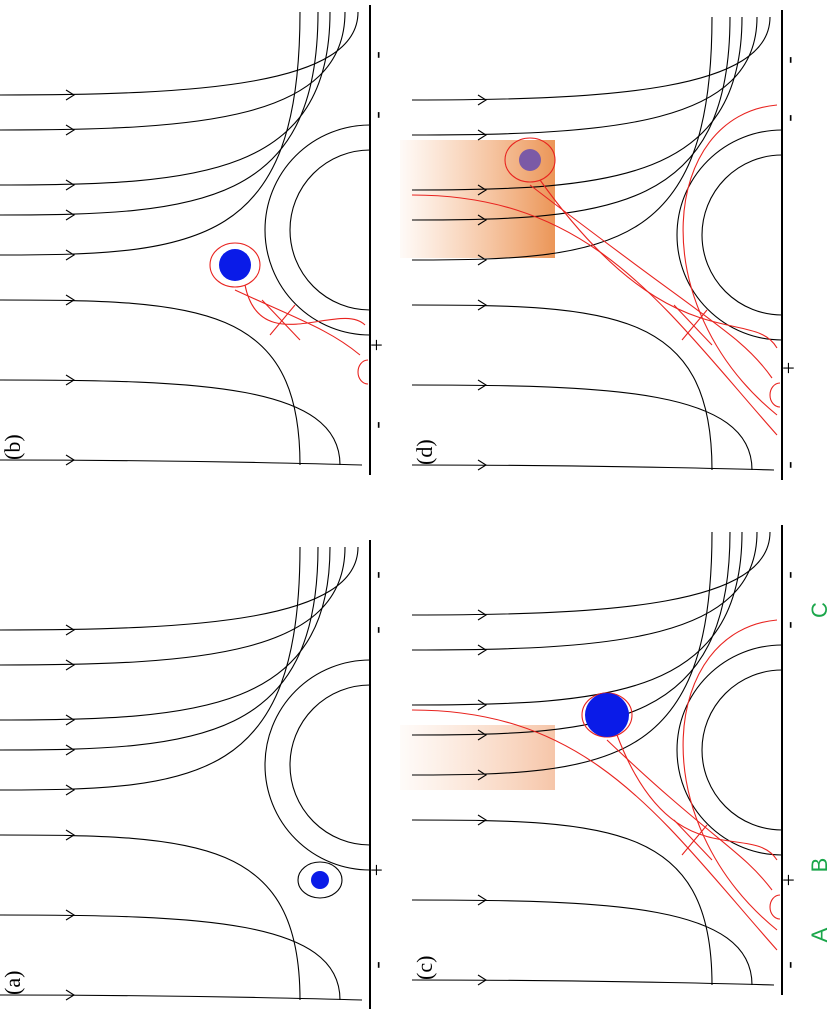  I want to click on panel-label: (a), so click(12, 983).